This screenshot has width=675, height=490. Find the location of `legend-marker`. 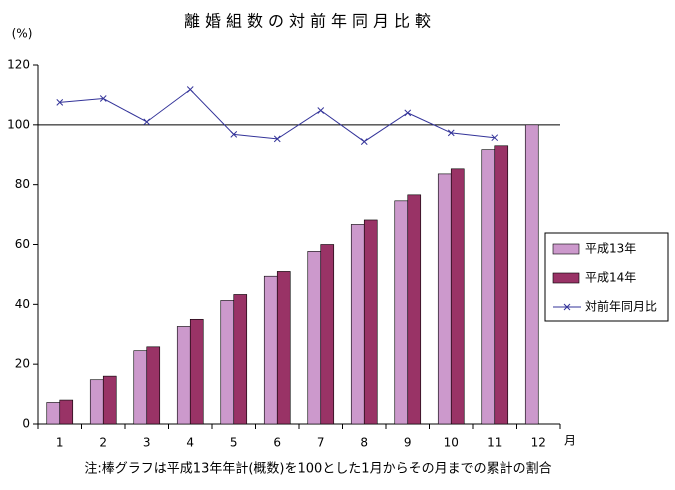

legend-marker is located at coordinates (567, 307).